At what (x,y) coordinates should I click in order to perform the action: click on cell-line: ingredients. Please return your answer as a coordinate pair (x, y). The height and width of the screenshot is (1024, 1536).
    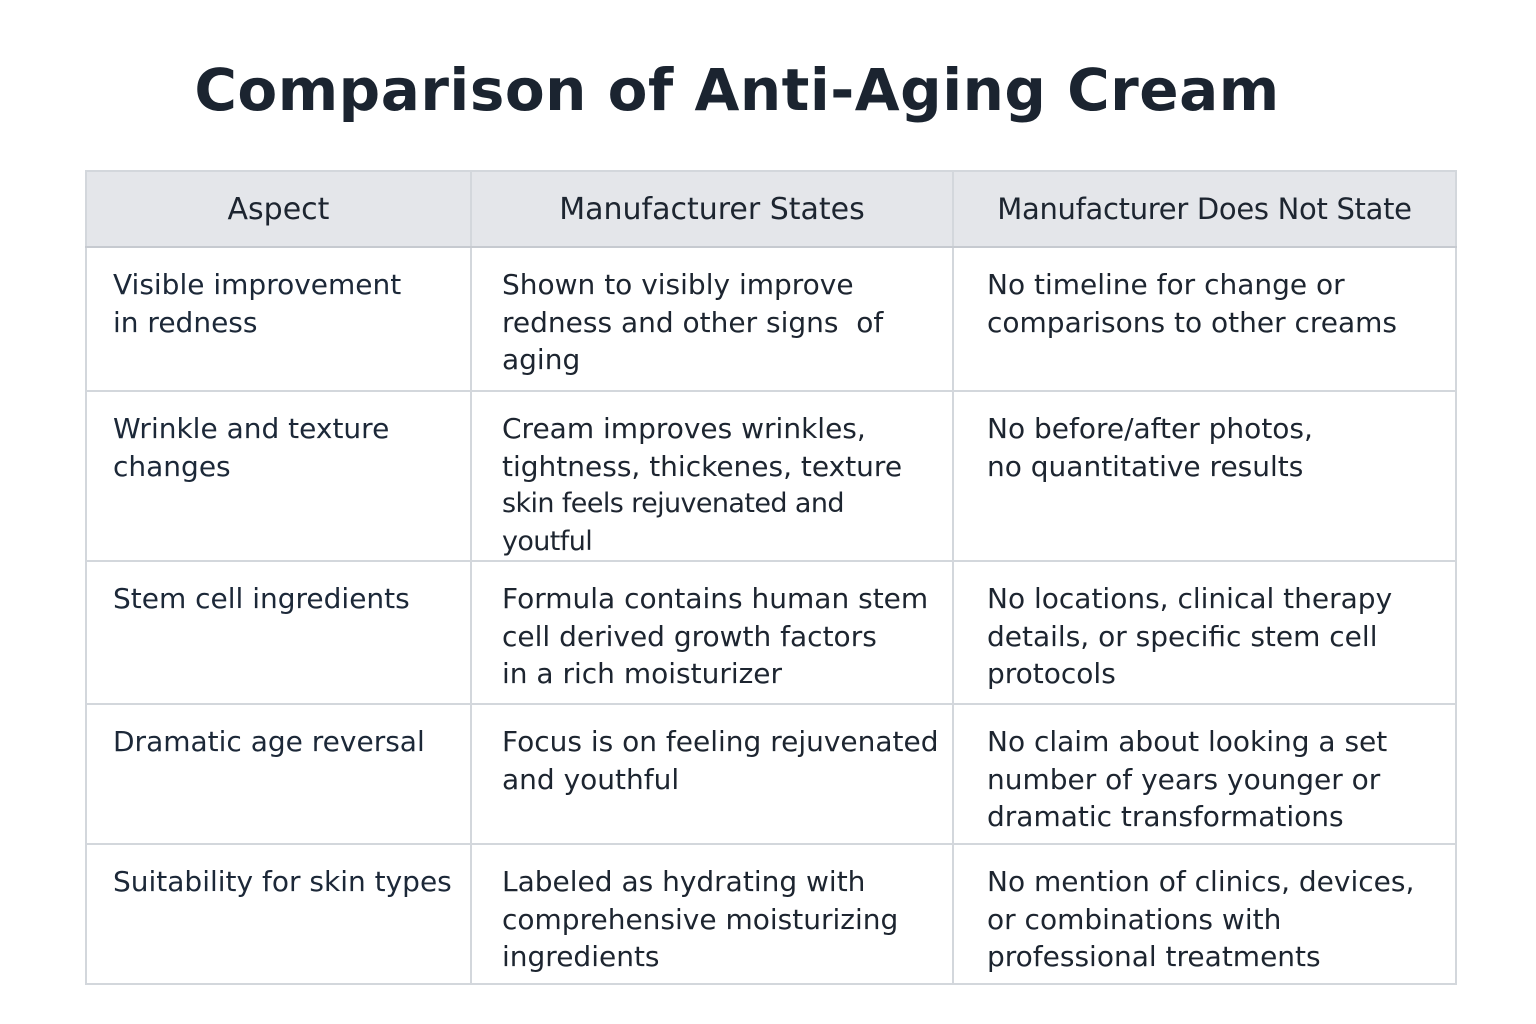
    Looking at the image, I should click on (581, 956).